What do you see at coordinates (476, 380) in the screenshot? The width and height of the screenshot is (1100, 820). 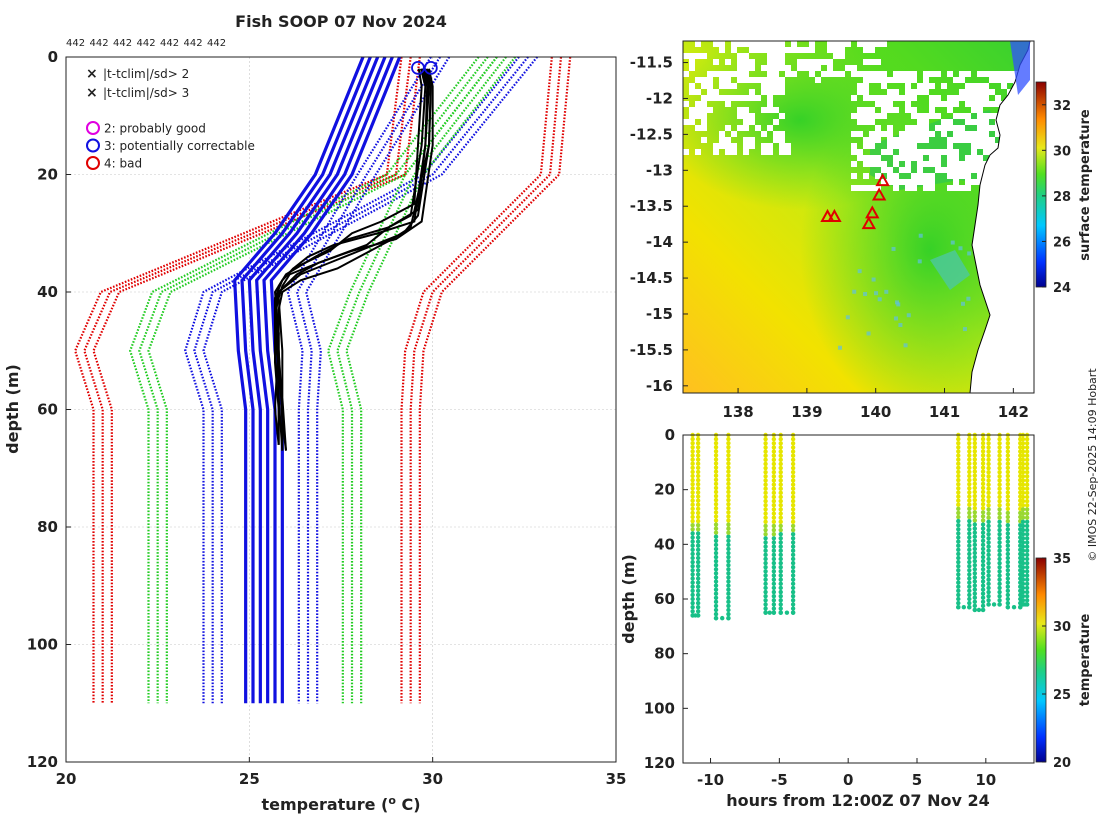 I see `envelope-line-red` at bounding box center [476, 380].